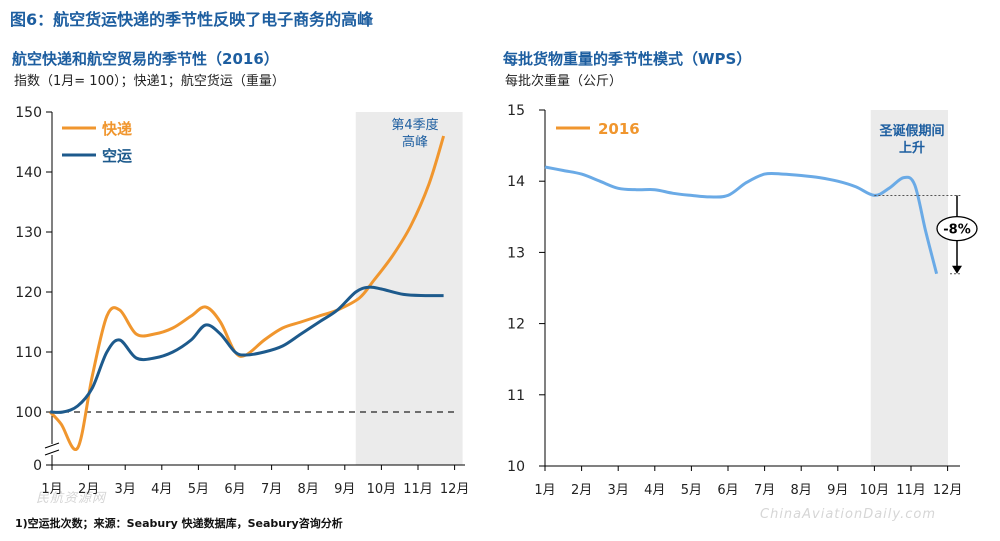  What do you see at coordinates (414, 125) in the screenshot?
I see `left-q4-label-line1: 第4季度` at bounding box center [414, 125].